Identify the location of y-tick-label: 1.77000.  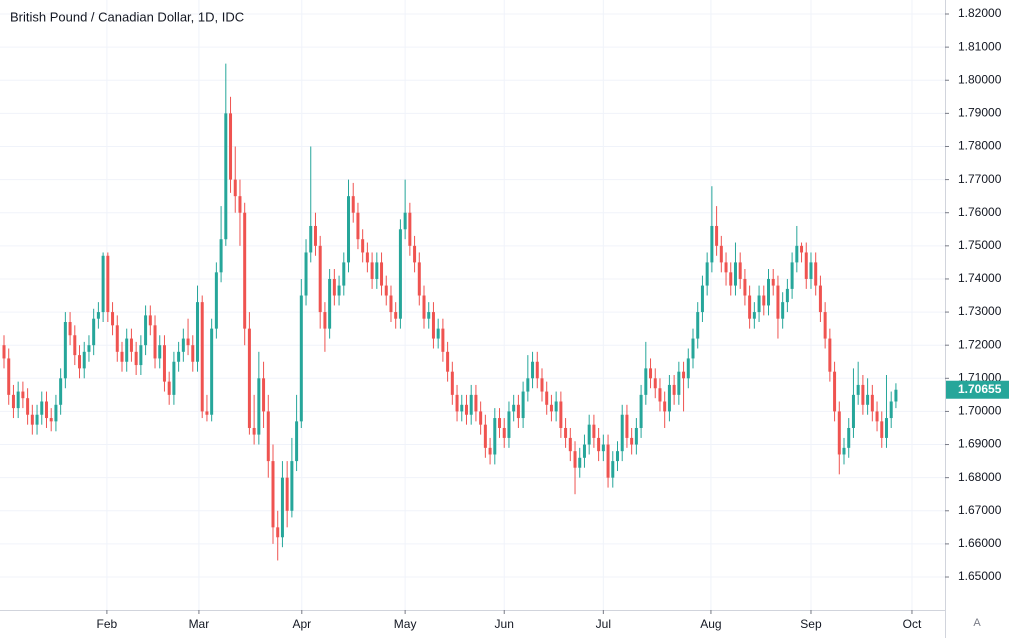
(980, 179).